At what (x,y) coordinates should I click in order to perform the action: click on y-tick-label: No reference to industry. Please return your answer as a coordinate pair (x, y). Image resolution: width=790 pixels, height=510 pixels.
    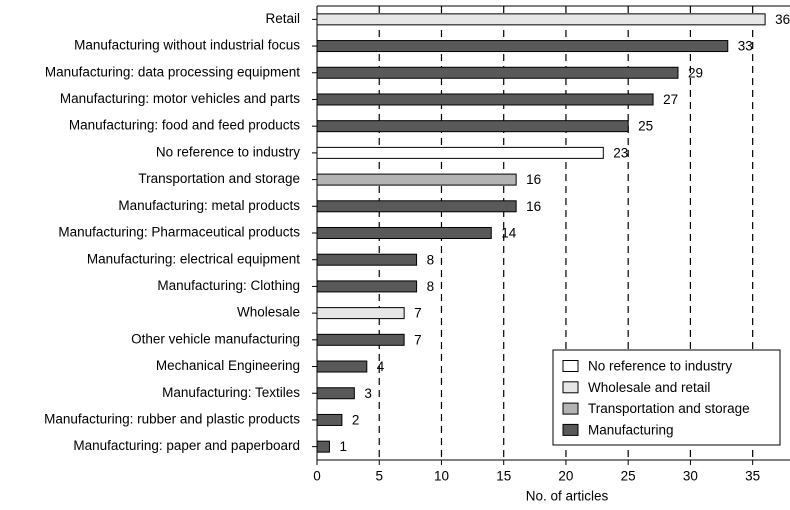
    Looking at the image, I should click on (228, 151).